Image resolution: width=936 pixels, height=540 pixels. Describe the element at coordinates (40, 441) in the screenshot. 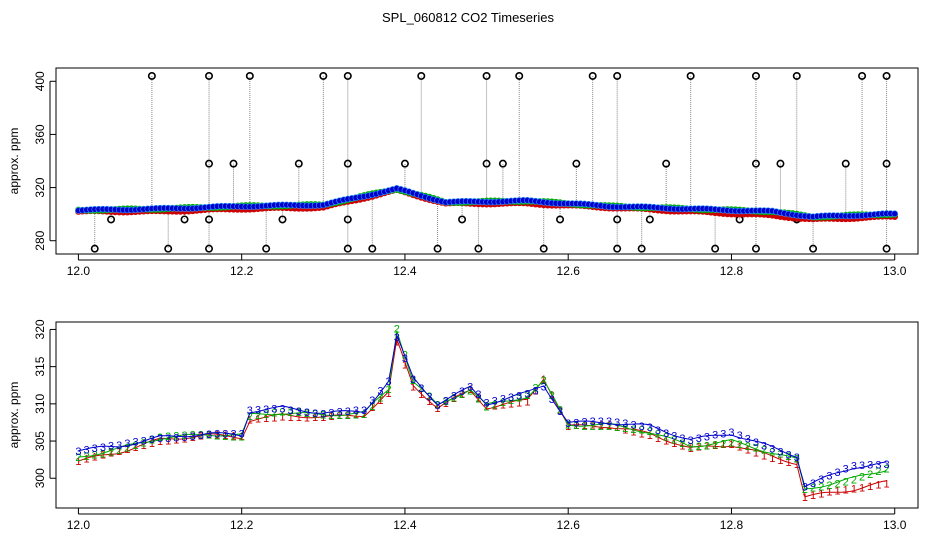

I see `y-tick-label: 305` at that location.